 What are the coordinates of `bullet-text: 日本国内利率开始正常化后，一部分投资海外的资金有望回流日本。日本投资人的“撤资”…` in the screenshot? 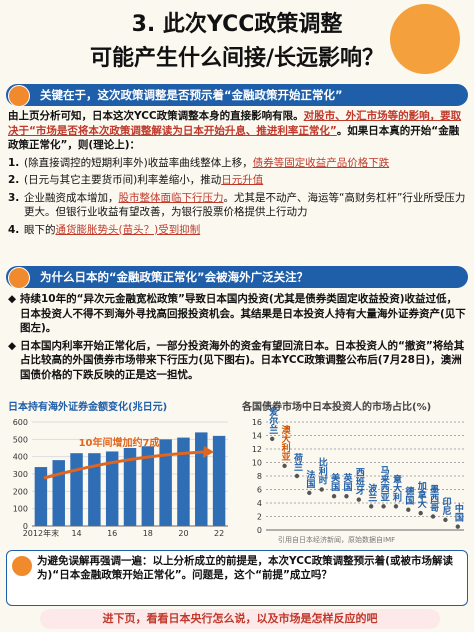 It's located at (242, 360).